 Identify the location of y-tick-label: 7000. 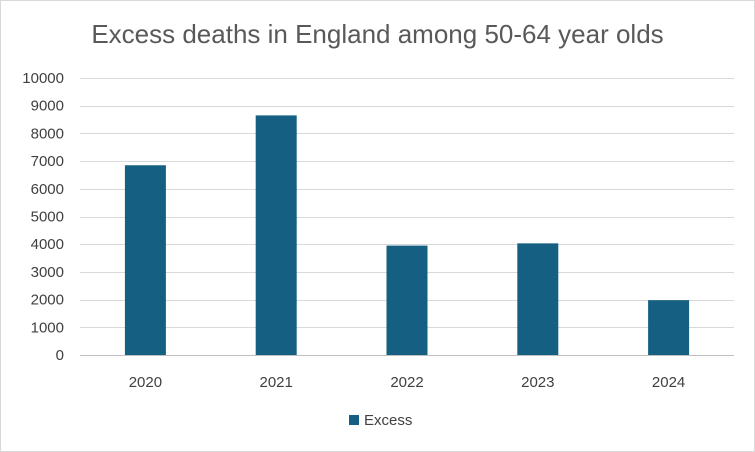
(47, 161).